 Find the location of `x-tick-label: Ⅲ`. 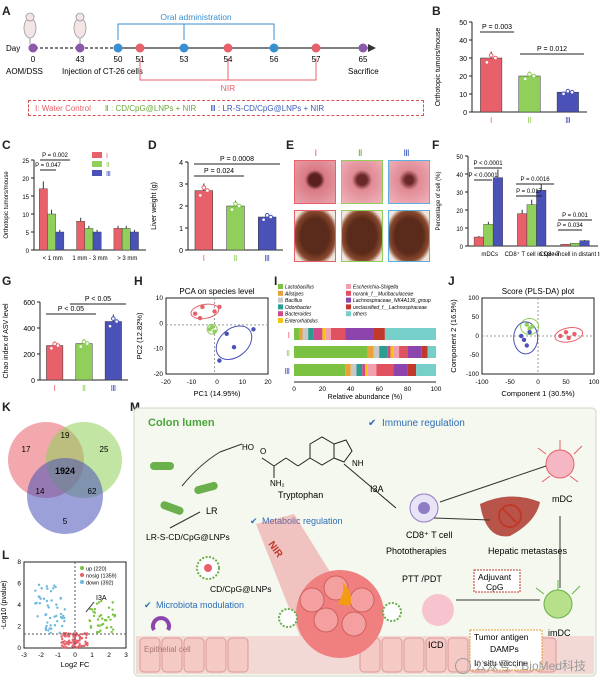

x-tick-label: Ⅲ is located at coordinates (568, 120).